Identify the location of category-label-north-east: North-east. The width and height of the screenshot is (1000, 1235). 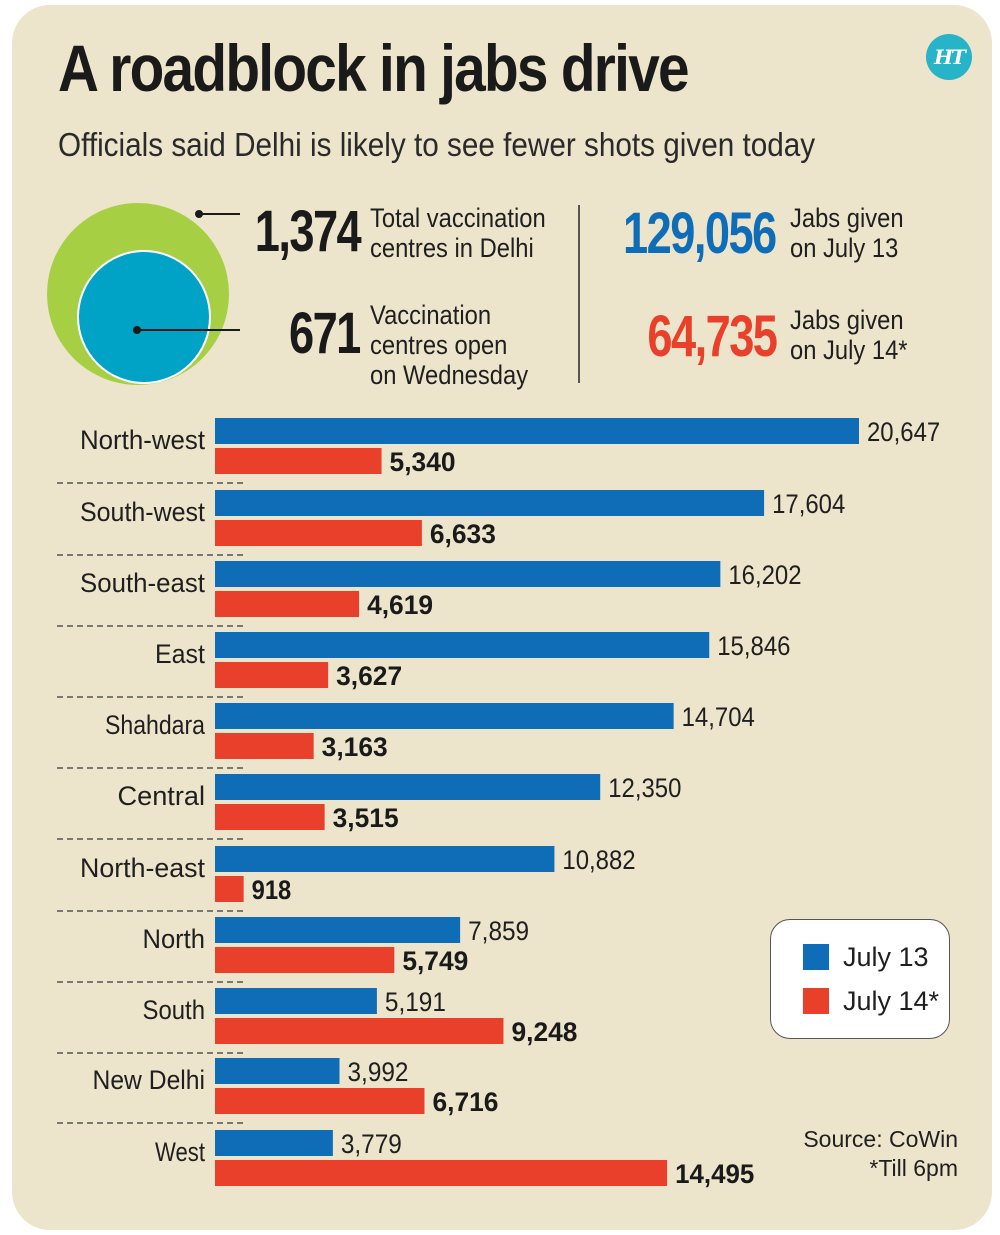
(142, 868).